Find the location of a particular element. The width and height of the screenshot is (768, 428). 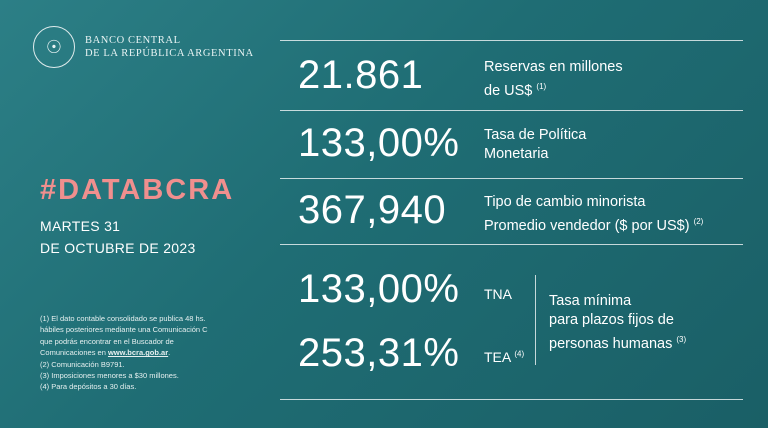

tipo-cambio-value: 367,940 is located at coordinates (372, 210).